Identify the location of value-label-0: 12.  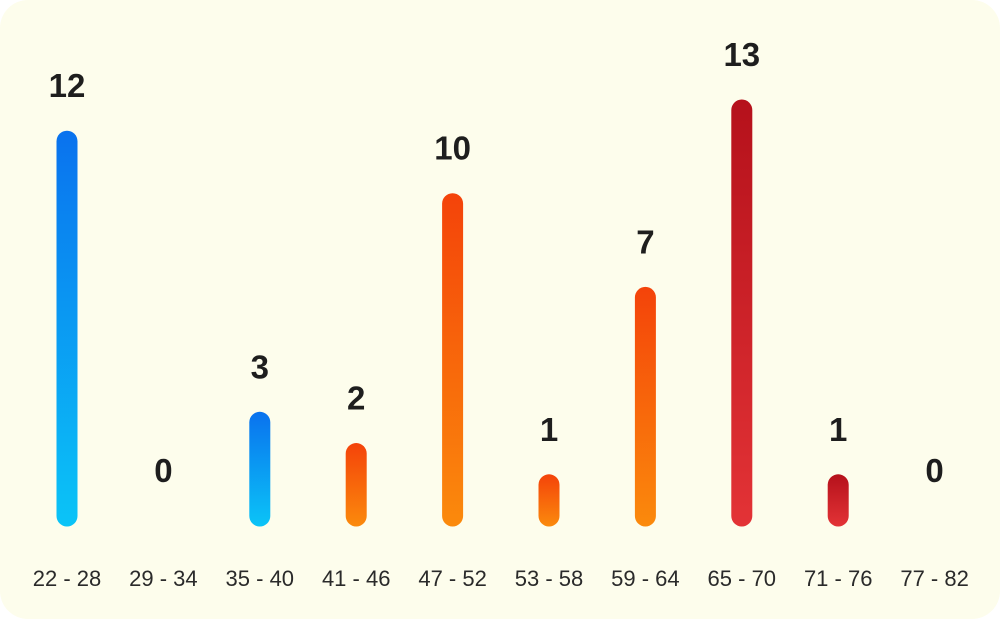
(67, 85).